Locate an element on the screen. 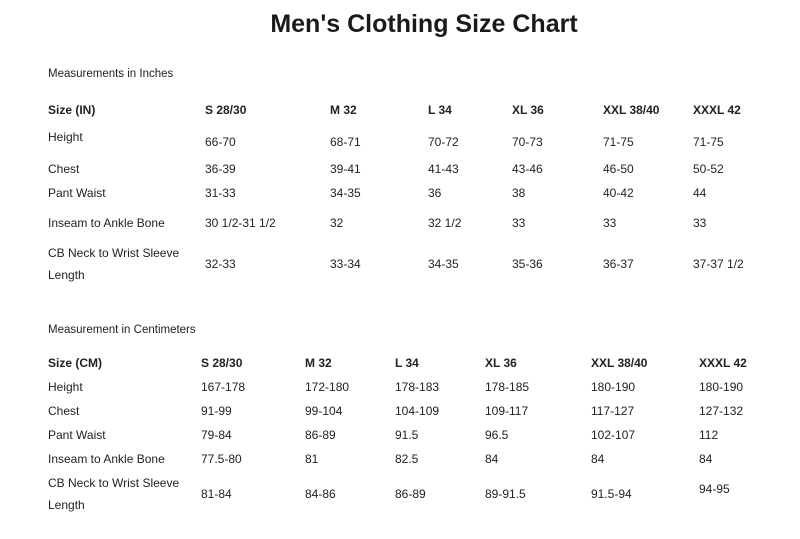 This screenshot has height=539, width=800. table-cell: 36-37 is located at coordinates (618, 264).